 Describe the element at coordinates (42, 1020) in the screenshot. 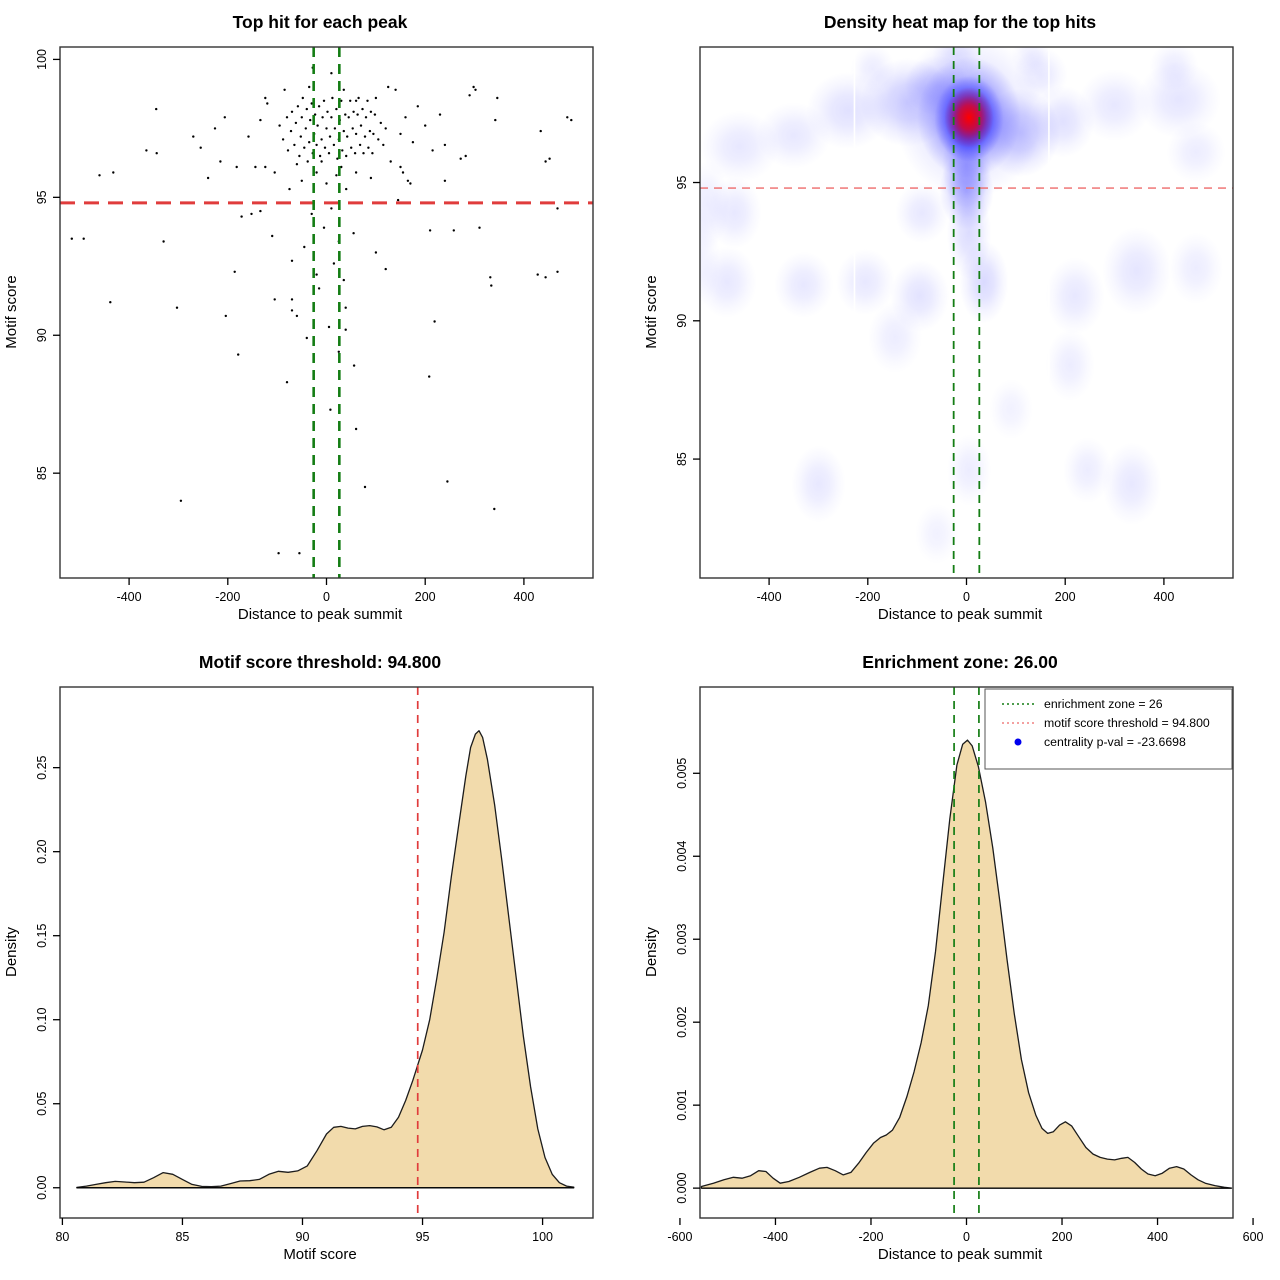

I see `y-tick-label: 0.10` at that location.